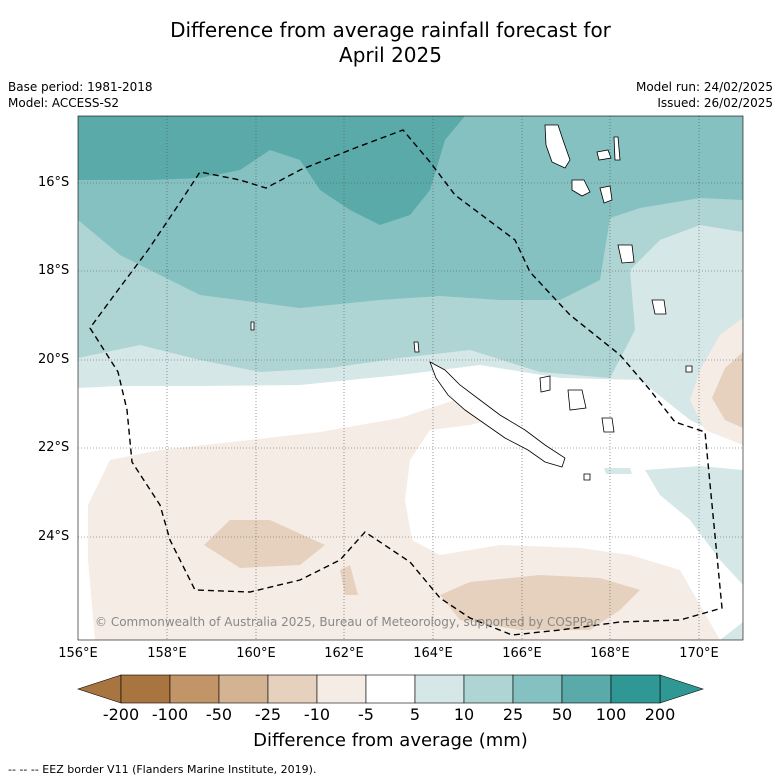  Describe the element at coordinates (611, 714) in the screenshot. I see `colorbar-tick-label: 100` at that location.